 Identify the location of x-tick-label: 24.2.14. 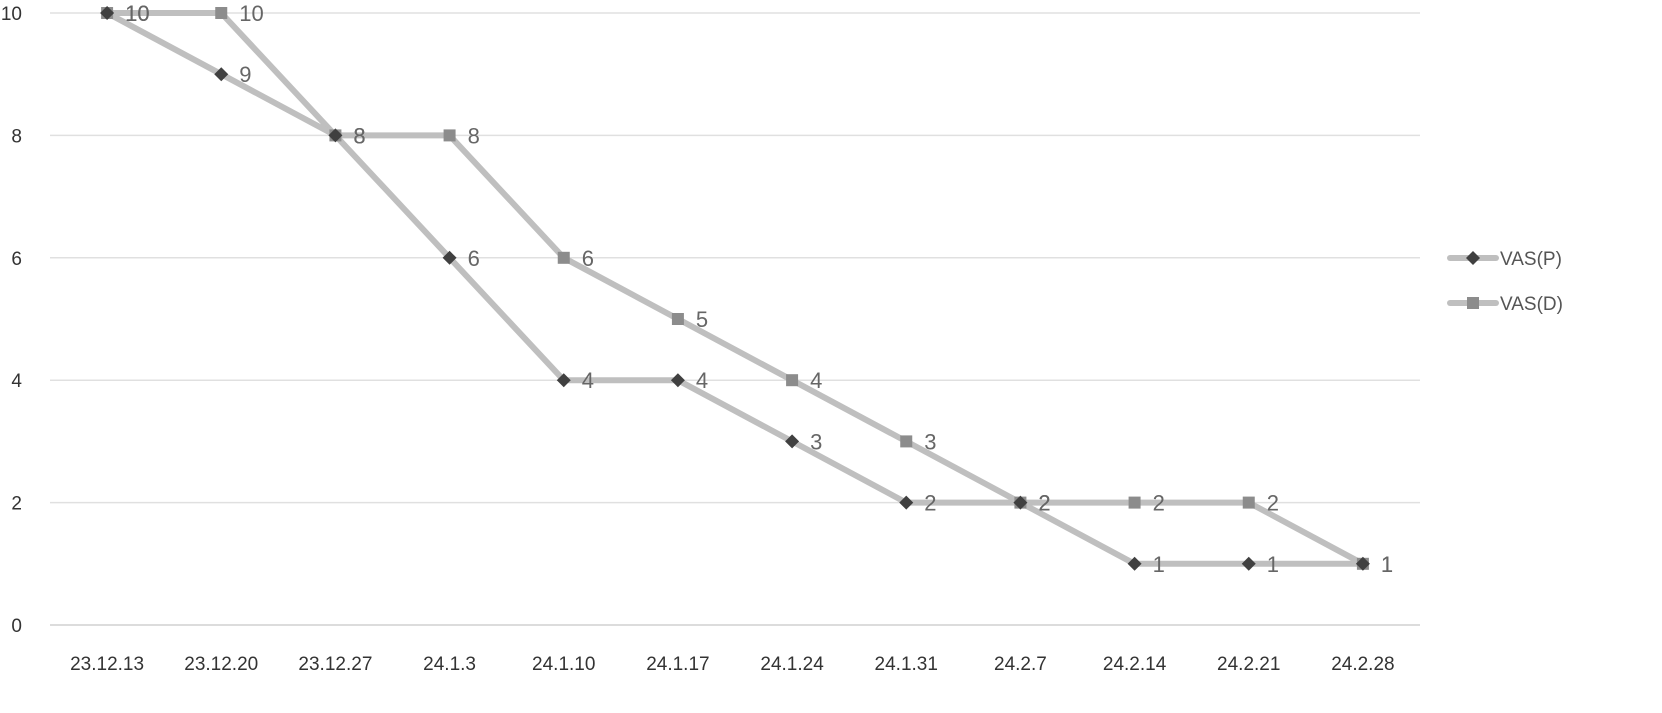
(1135, 664).